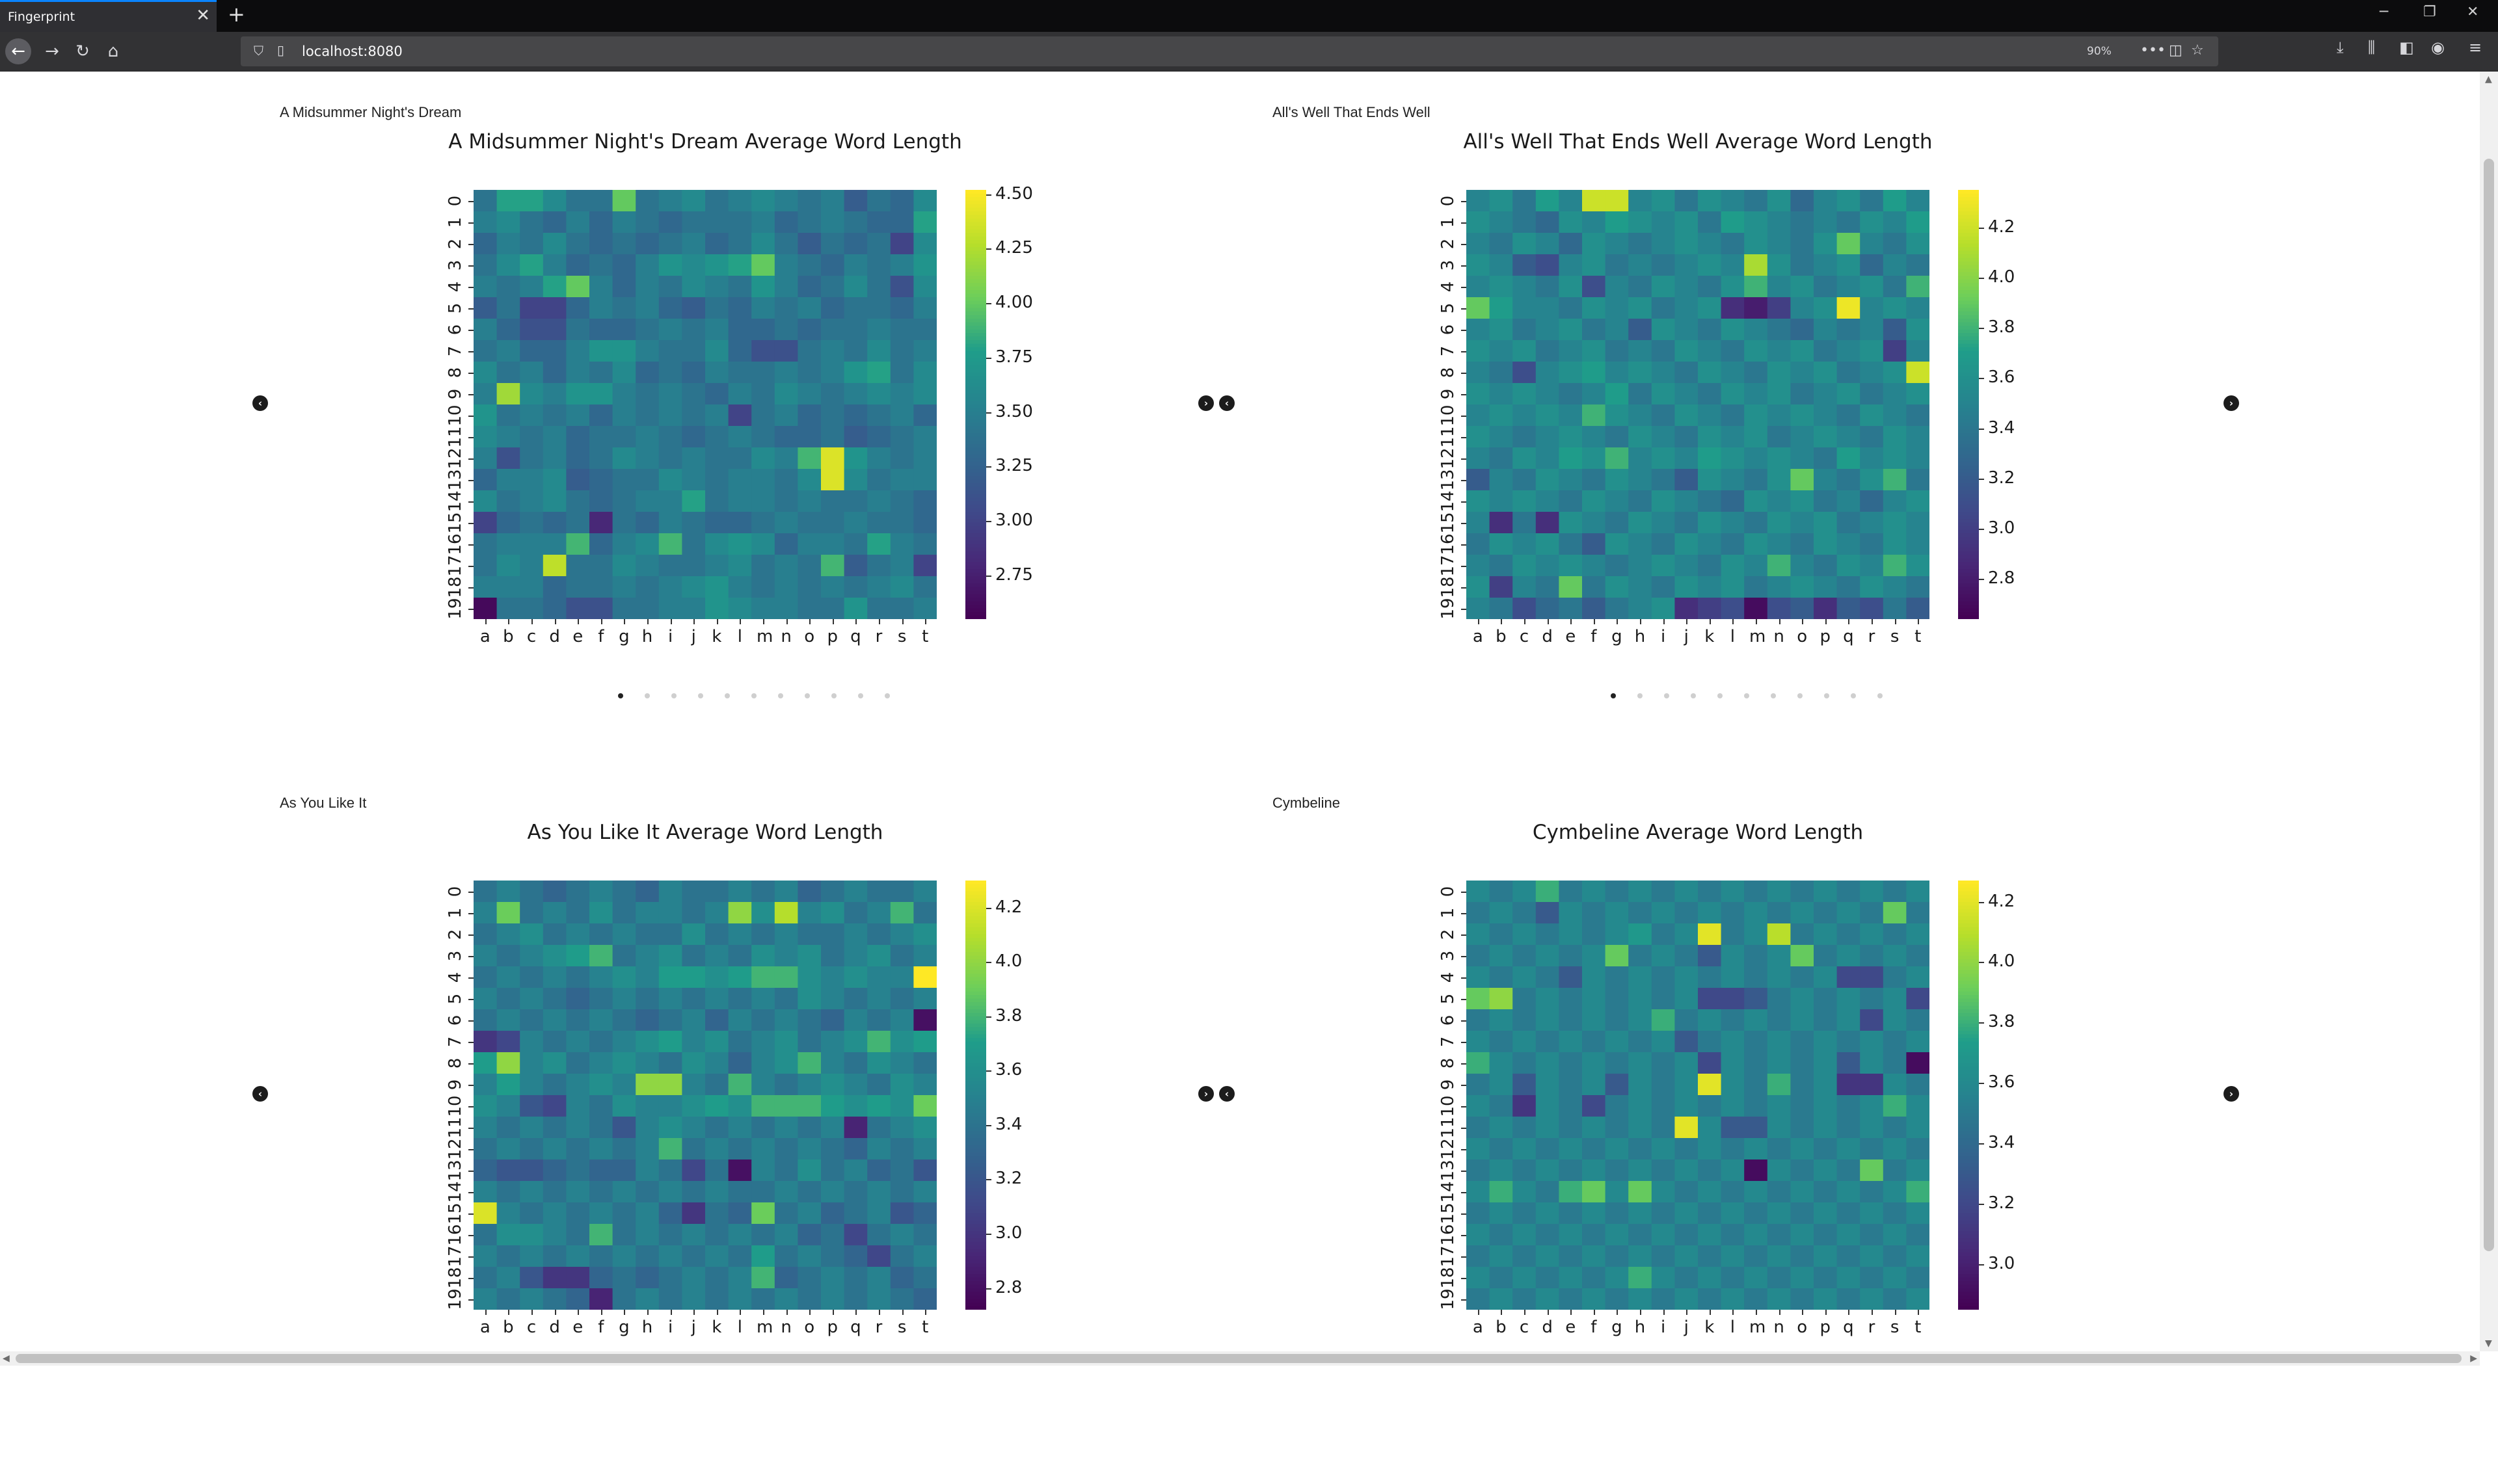  Describe the element at coordinates (113, 51) in the screenshot. I see `home-icon: ⌂` at that location.